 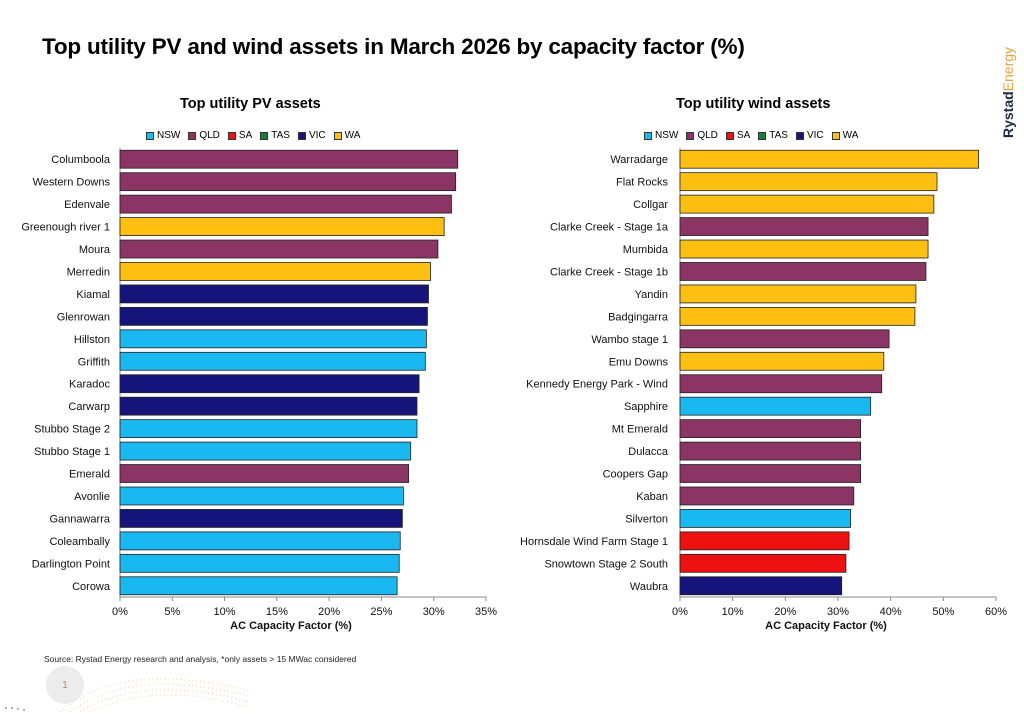 What do you see at coordinates (172, 612) in the screenshot?
I see `pv-x-tick-label: 5%` at bounding box center [172, 612].